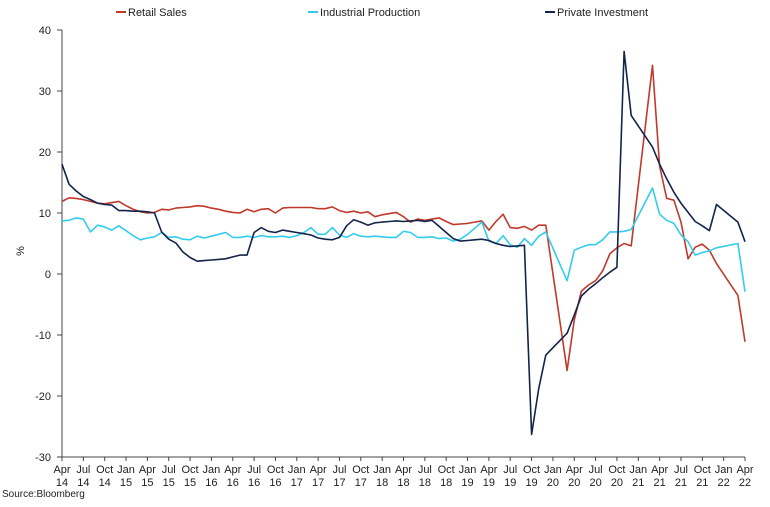 This screenshot has height=507, width=770. Describe the element at coordinates (21, 251) in the screenshot. I see `y-axis-title: %` at that location.